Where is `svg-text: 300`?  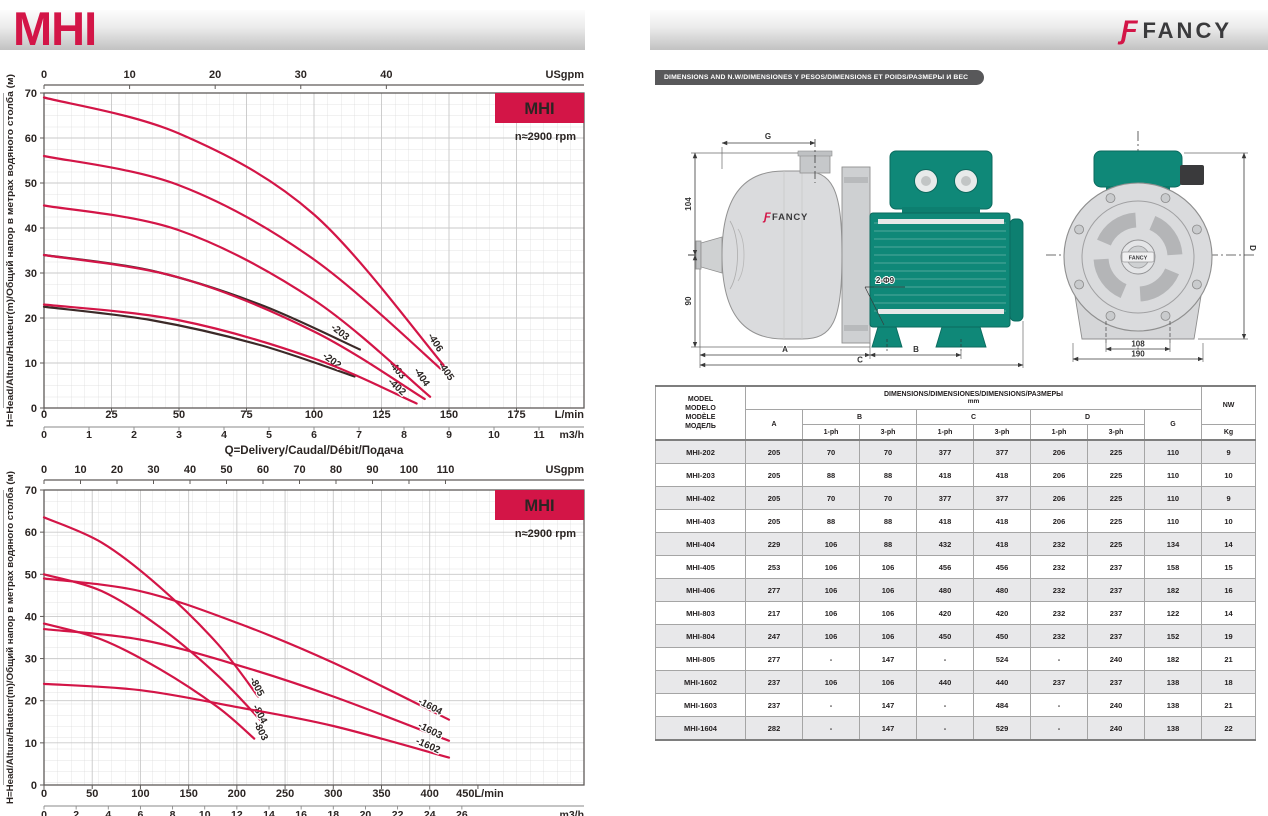
svg-text: 300 is located at coordinates (333, 794).